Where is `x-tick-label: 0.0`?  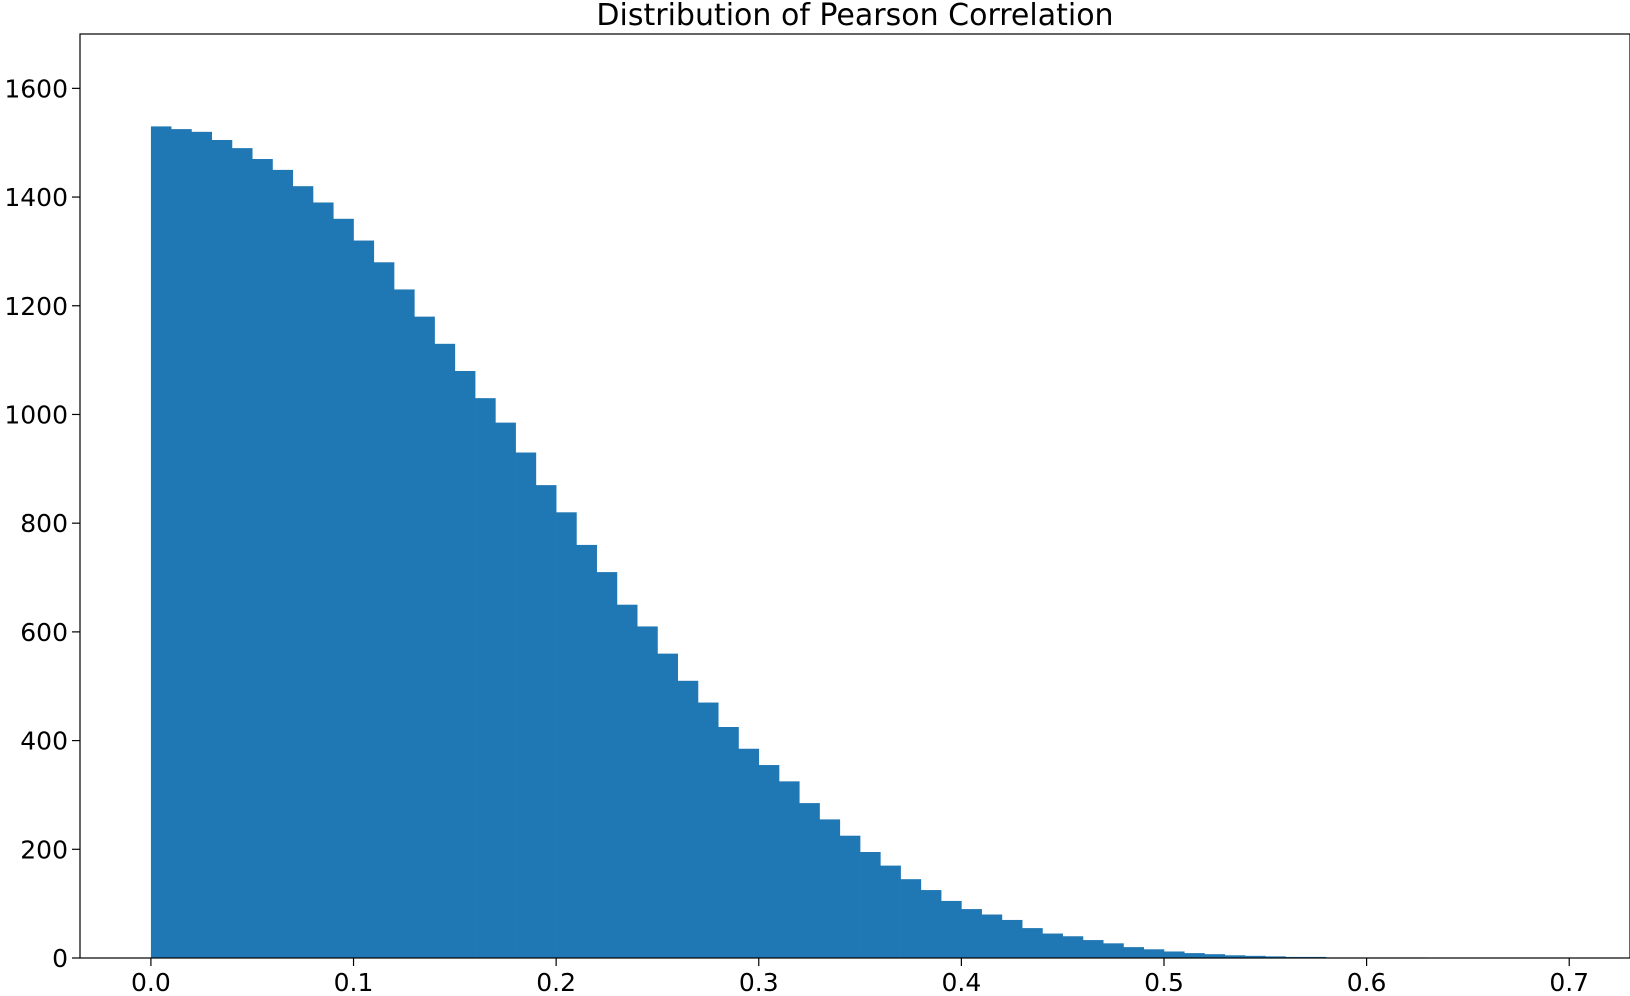
x-tick-label: 0.0 is located at coordinates (151, 982).